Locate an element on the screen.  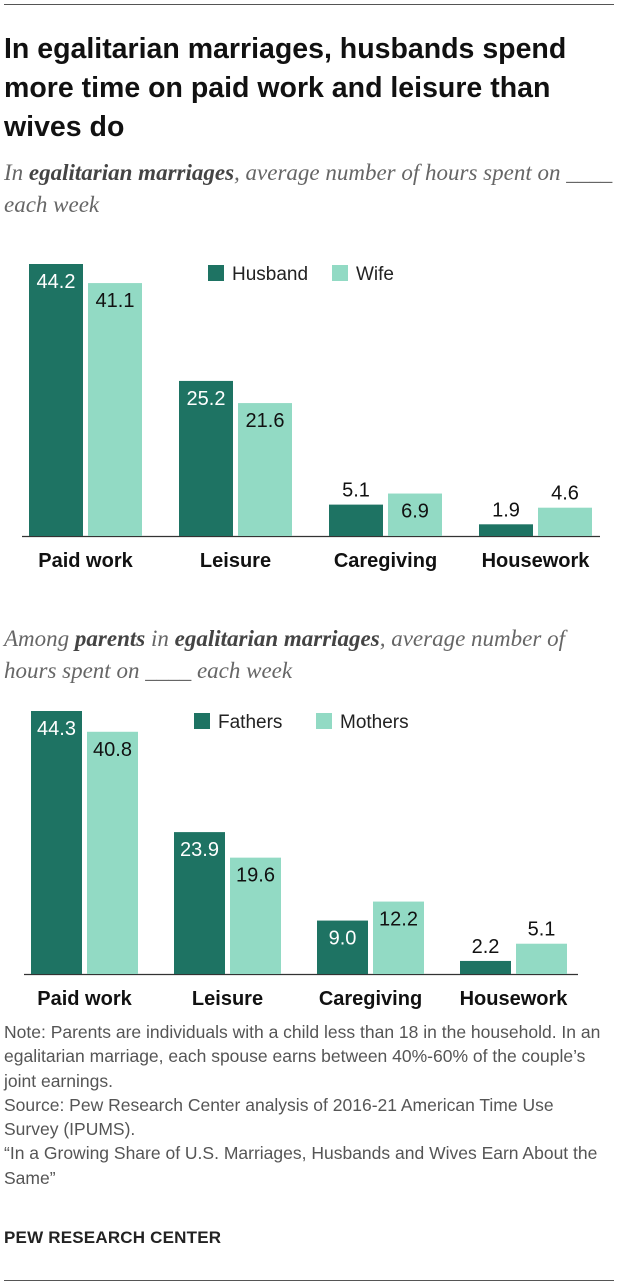
data-label-wife-caregiving: 6.9 is located at coordinates (415, 512).